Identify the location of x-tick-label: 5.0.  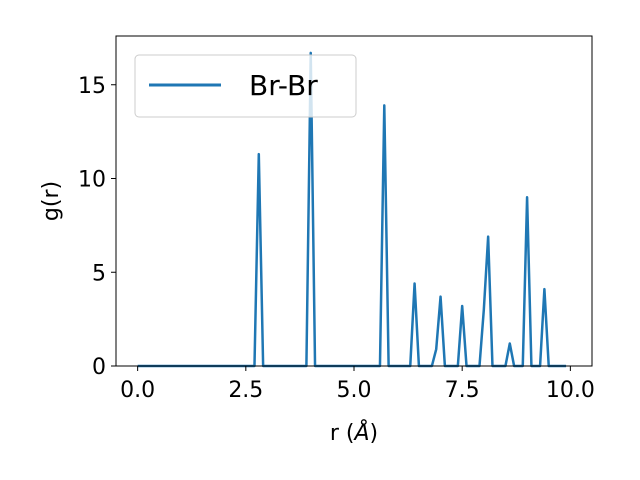
(354, 390).